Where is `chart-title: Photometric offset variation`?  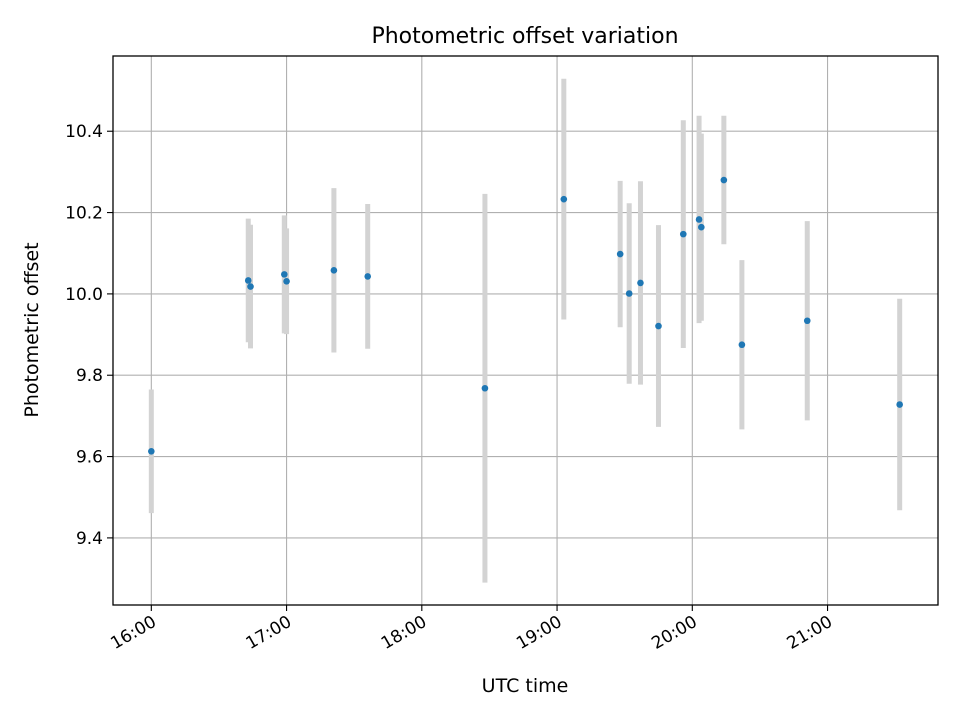
chart-title: Photometric offset variation is located at coordinates (524, 36).